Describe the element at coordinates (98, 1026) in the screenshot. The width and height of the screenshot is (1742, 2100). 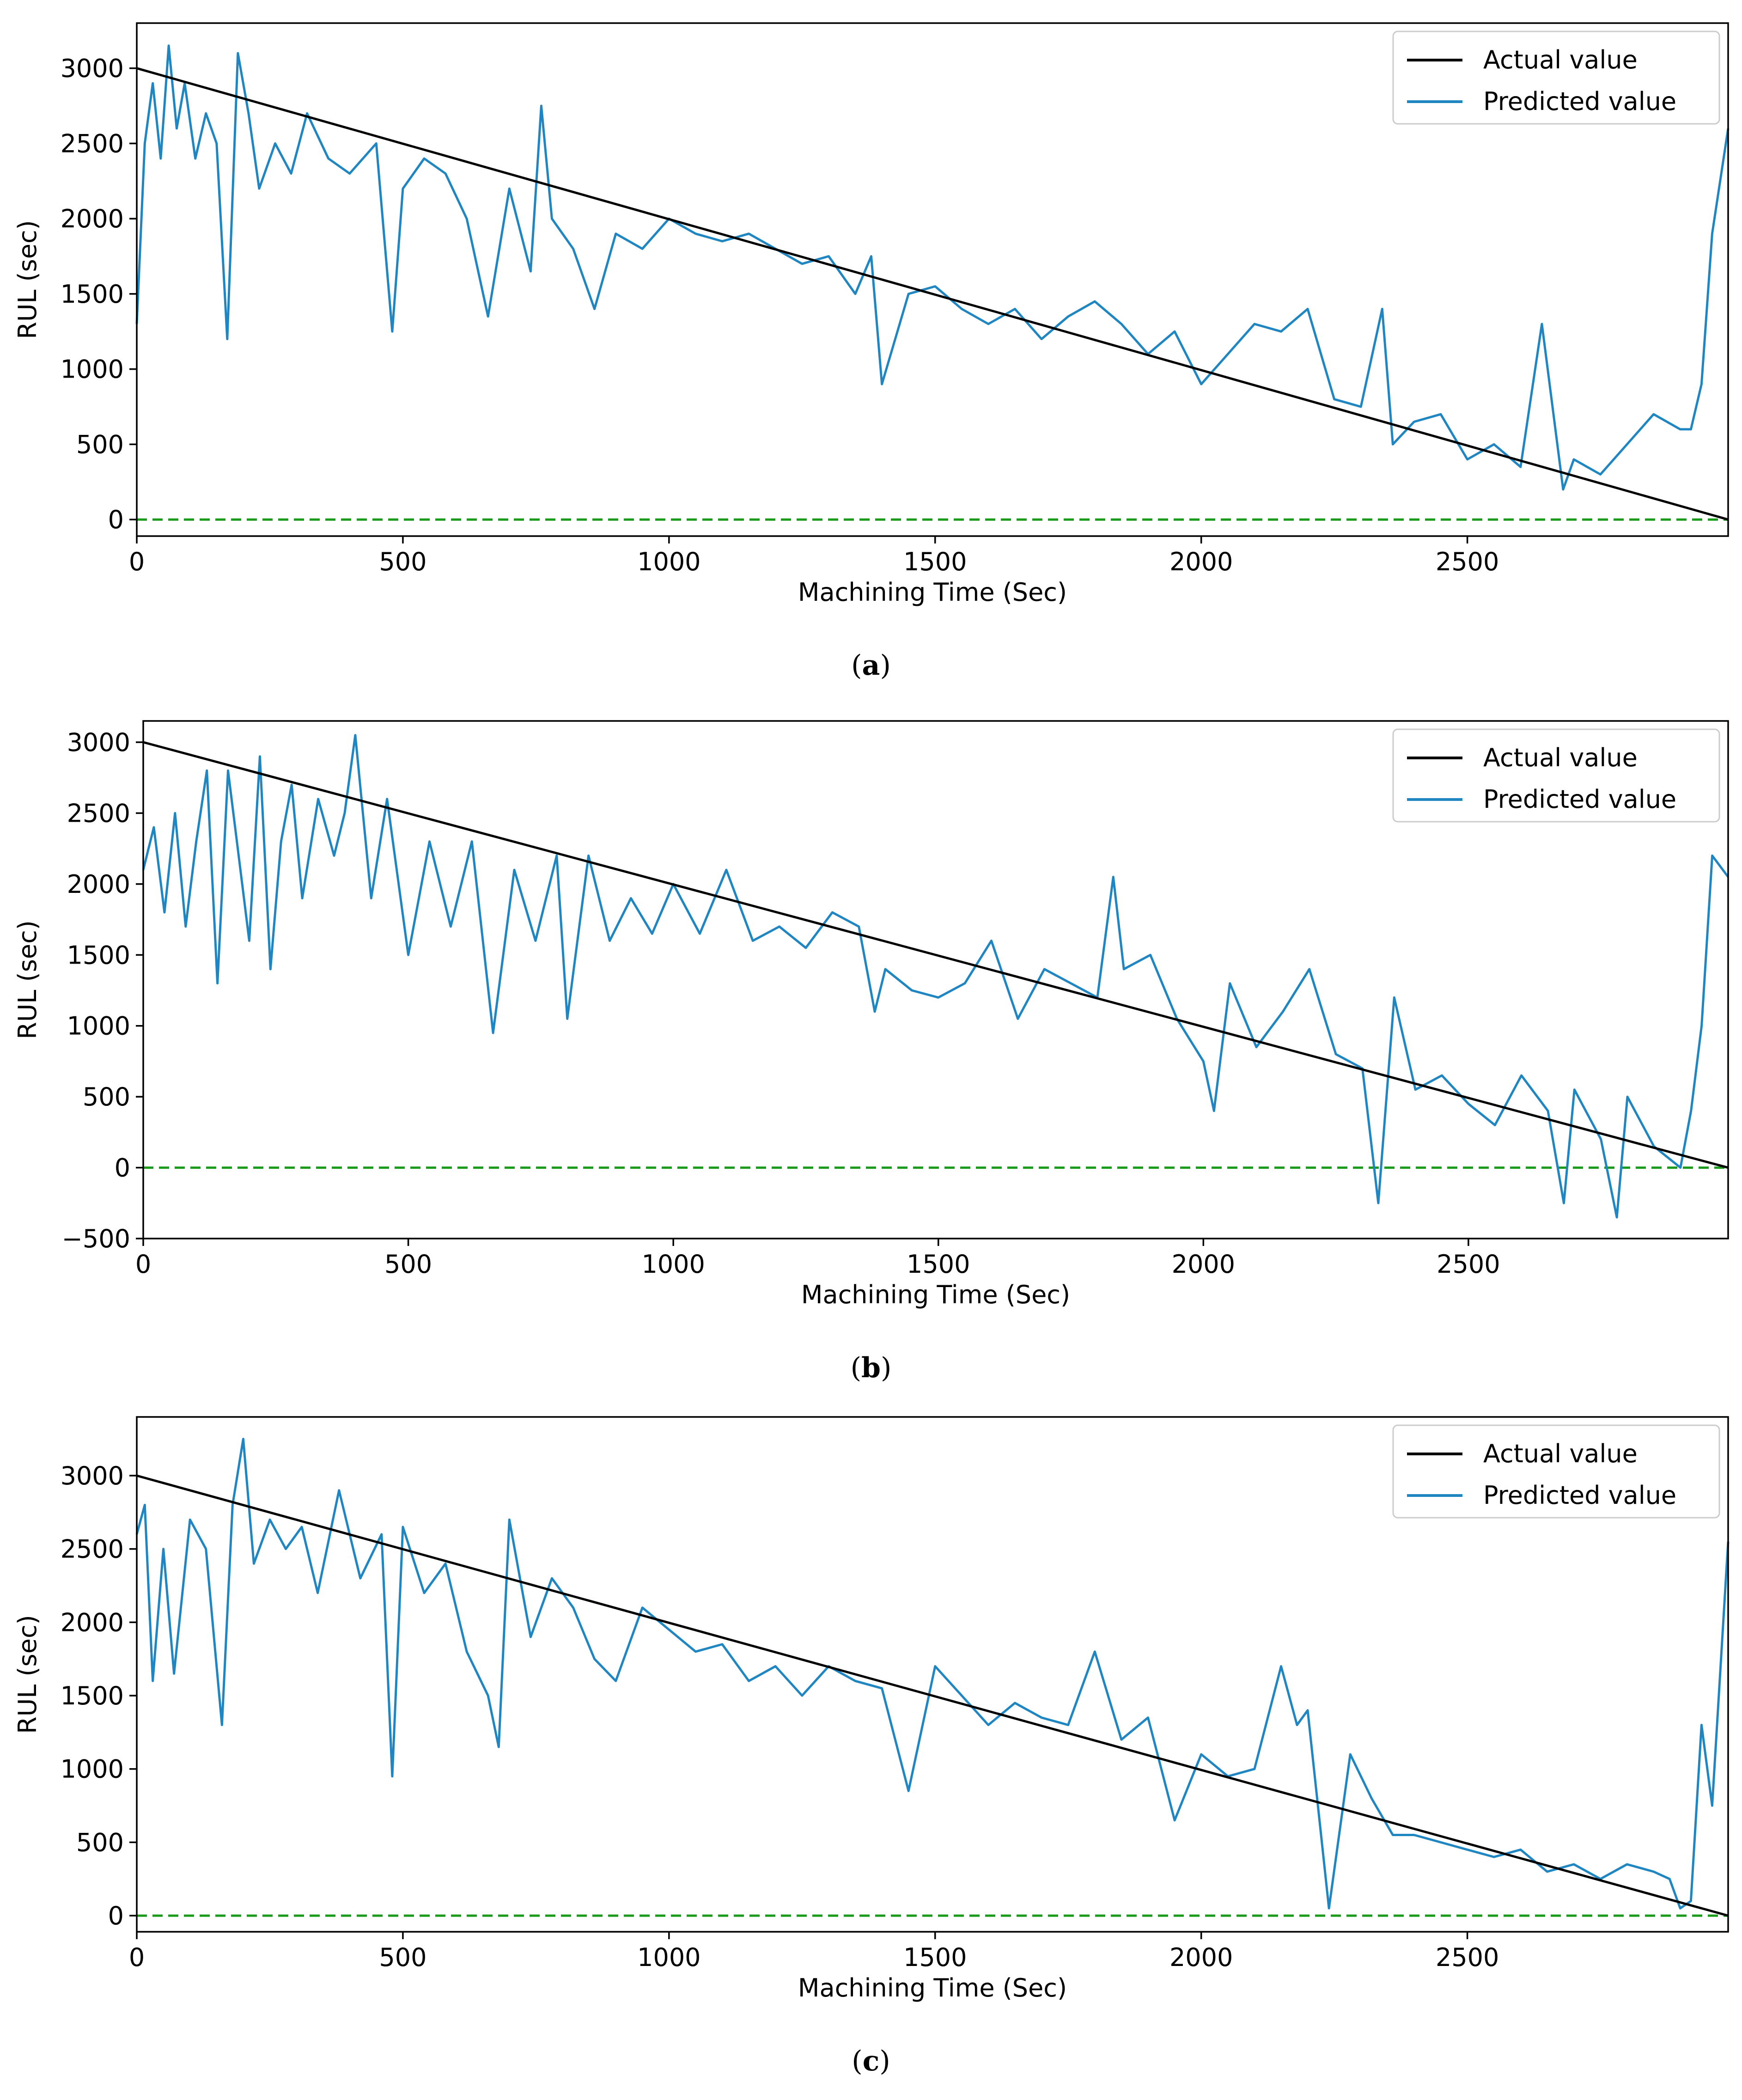
I see `panel-b-y-tick-label: 1000` at that location.